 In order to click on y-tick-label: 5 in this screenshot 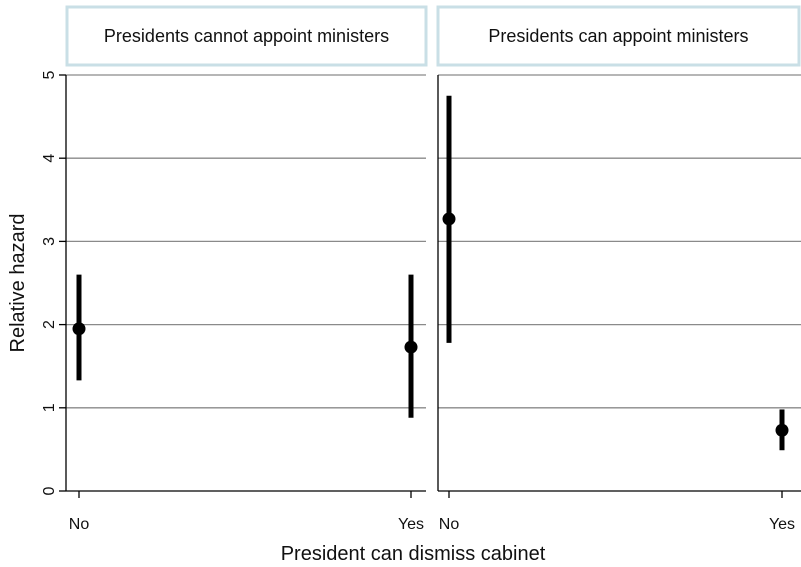, I will do `click(49, 74)`.